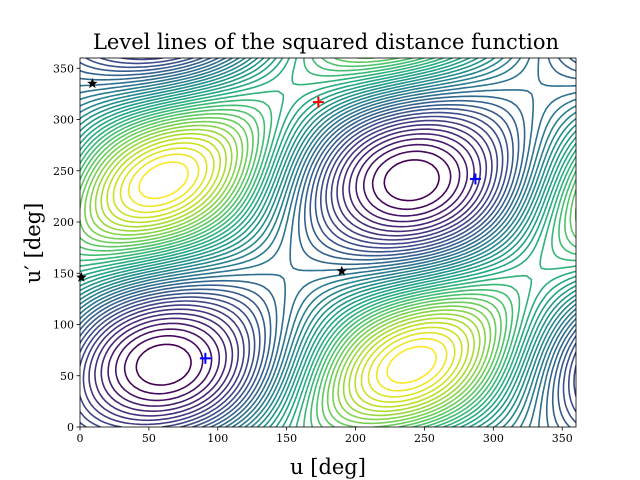  Describe the element at coordinates (70, 427) in the screenshot. I see `y-tick-label: 0` at that location.